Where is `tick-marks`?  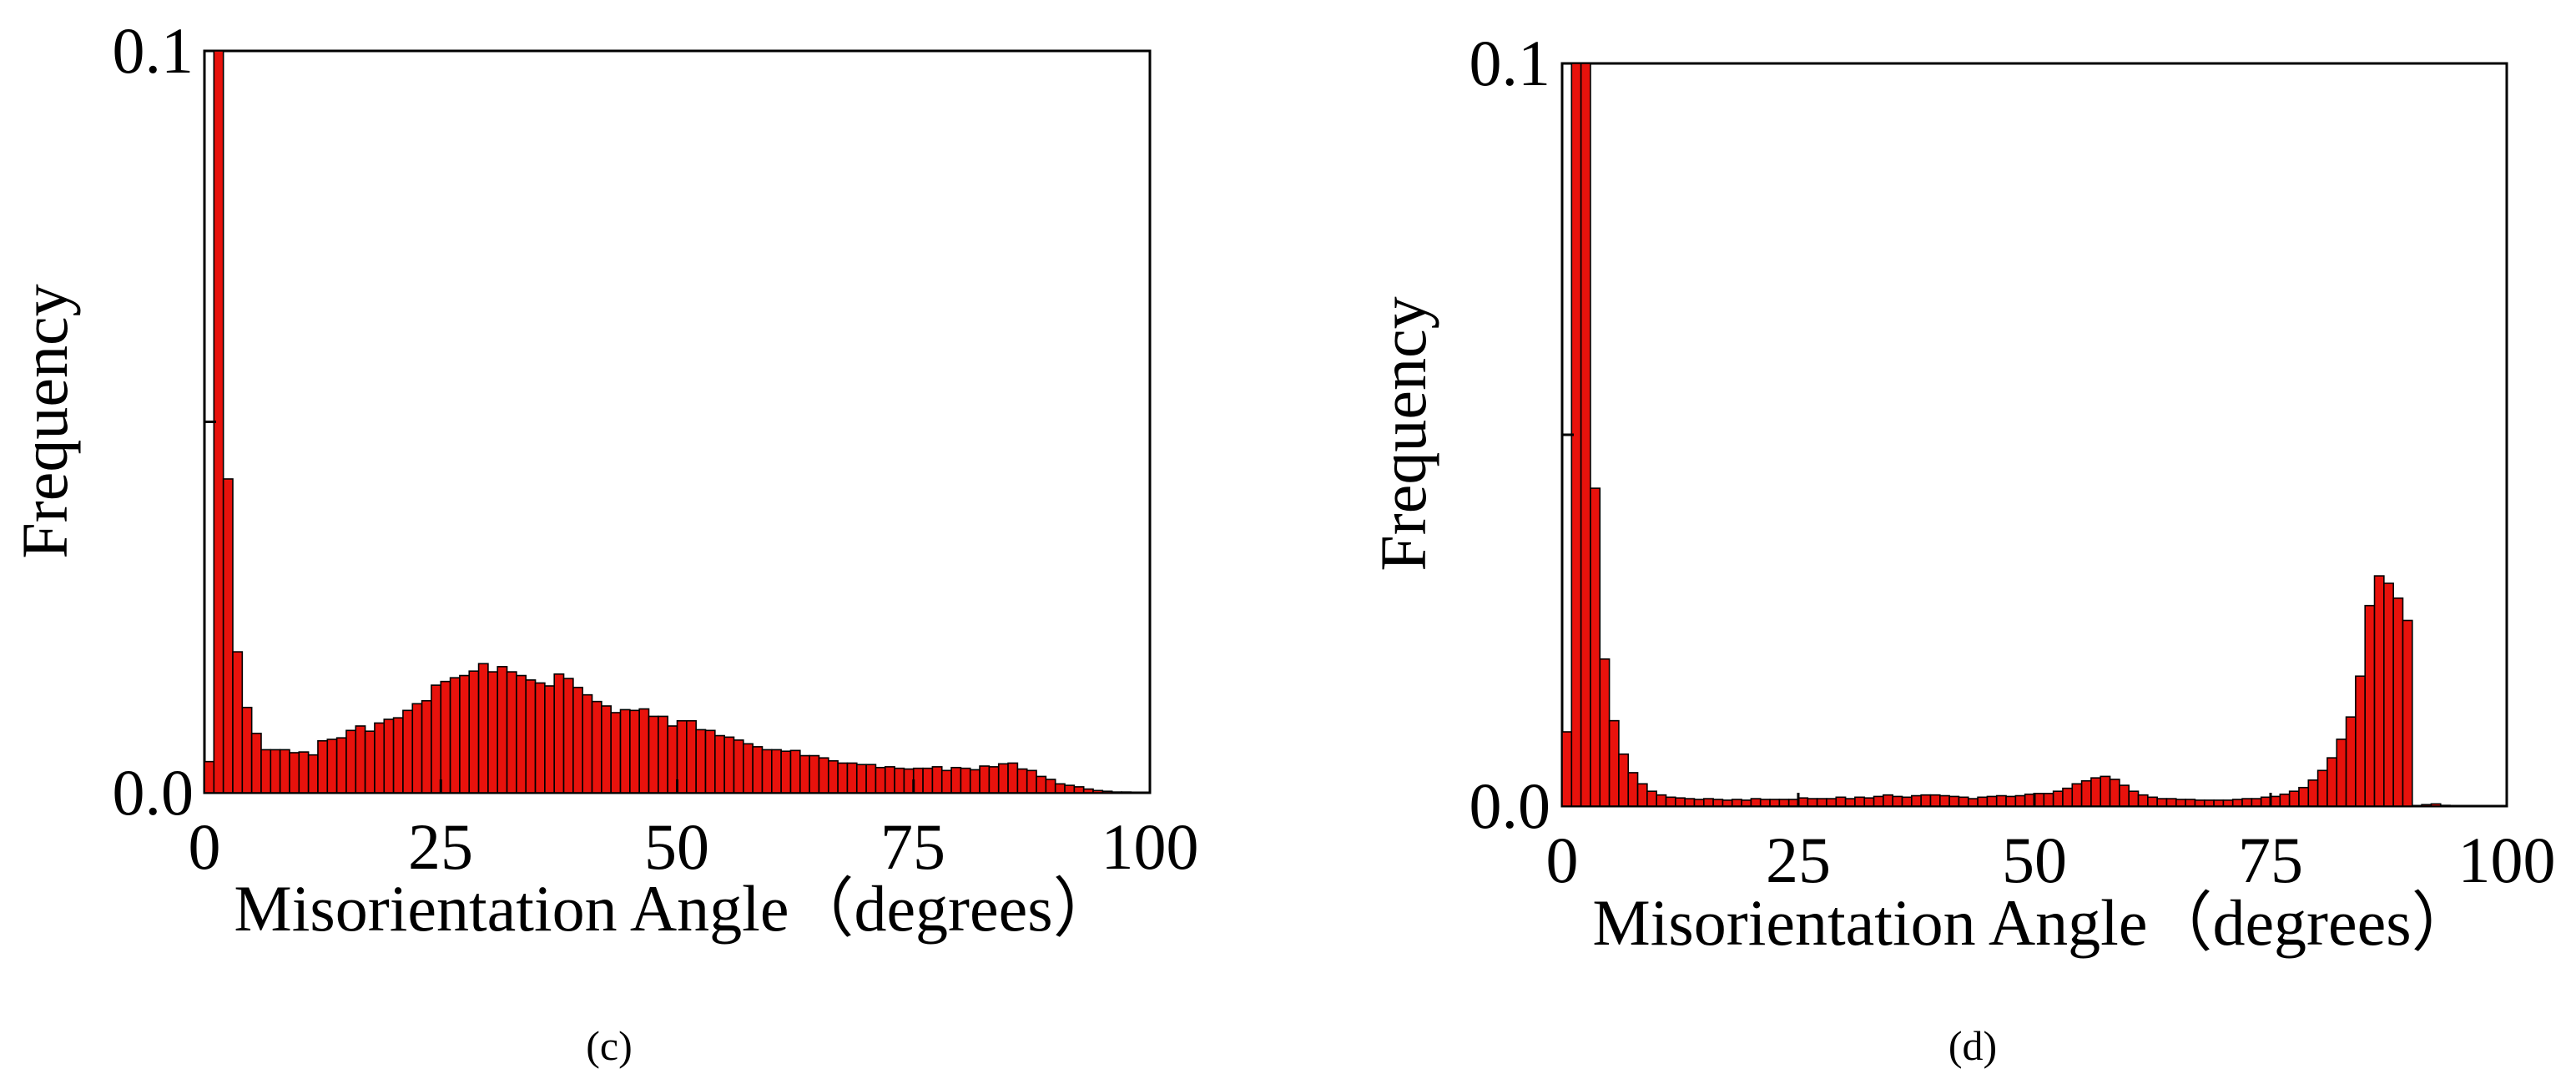 tick-marks is located at coordinates (1917, 619).